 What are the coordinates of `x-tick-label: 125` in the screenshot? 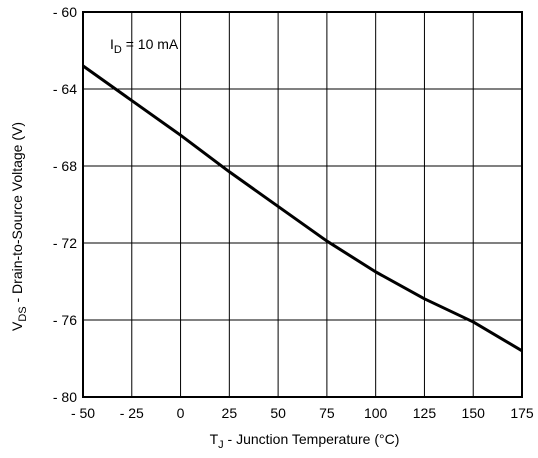 It's located at (425, 413).